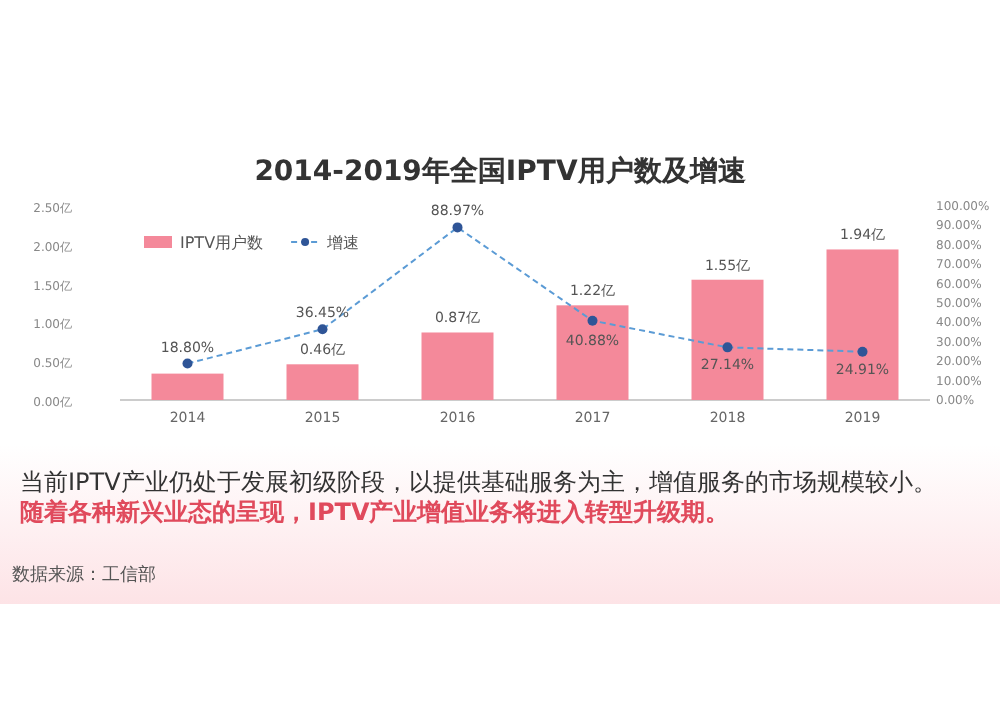  I want to click on text: 当前IPTV产业仍处于发展初级阶段，以提供基础服务为主，增值服务的市场规模较小。, so click(478, 482).